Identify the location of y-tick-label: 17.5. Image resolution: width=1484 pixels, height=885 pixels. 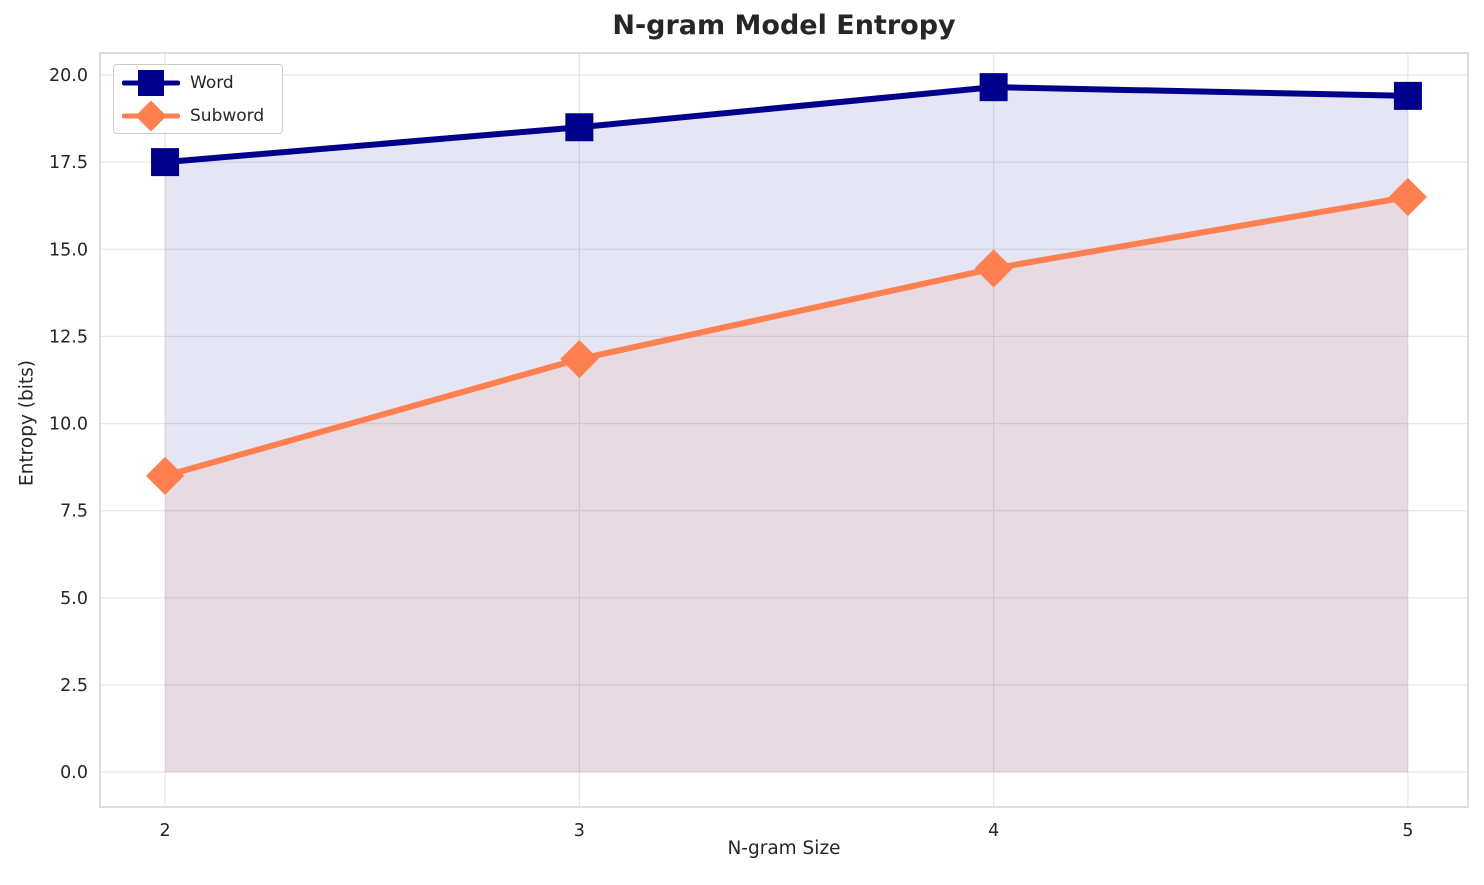
(68, 163).